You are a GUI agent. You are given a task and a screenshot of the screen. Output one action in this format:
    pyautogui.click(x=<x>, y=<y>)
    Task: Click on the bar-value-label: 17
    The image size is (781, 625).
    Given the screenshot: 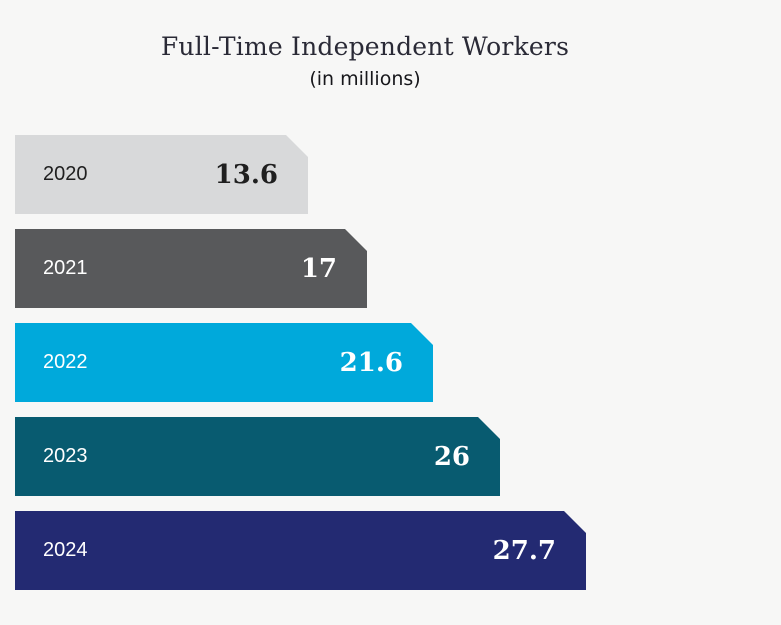 What is the action you would take?
    pyautogui.click(x=318, y=268)
    